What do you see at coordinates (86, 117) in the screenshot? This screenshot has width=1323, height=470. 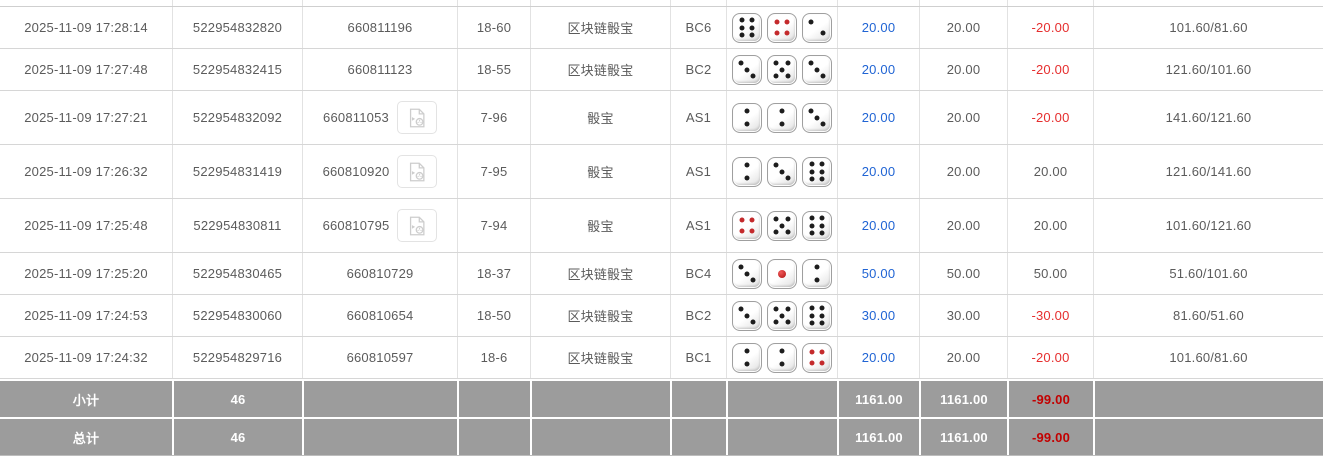 I see `cell-time: 2025-11-09 17:27:21` at bounding box center [86, 117].